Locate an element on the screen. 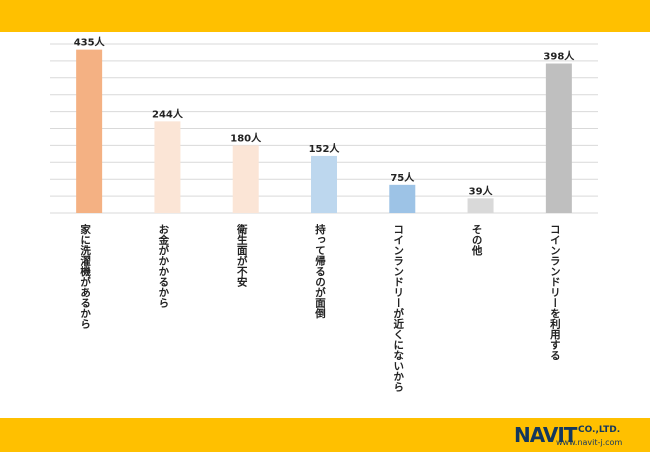  bar-value-label: 39人 is located at coordinates (481, 190).